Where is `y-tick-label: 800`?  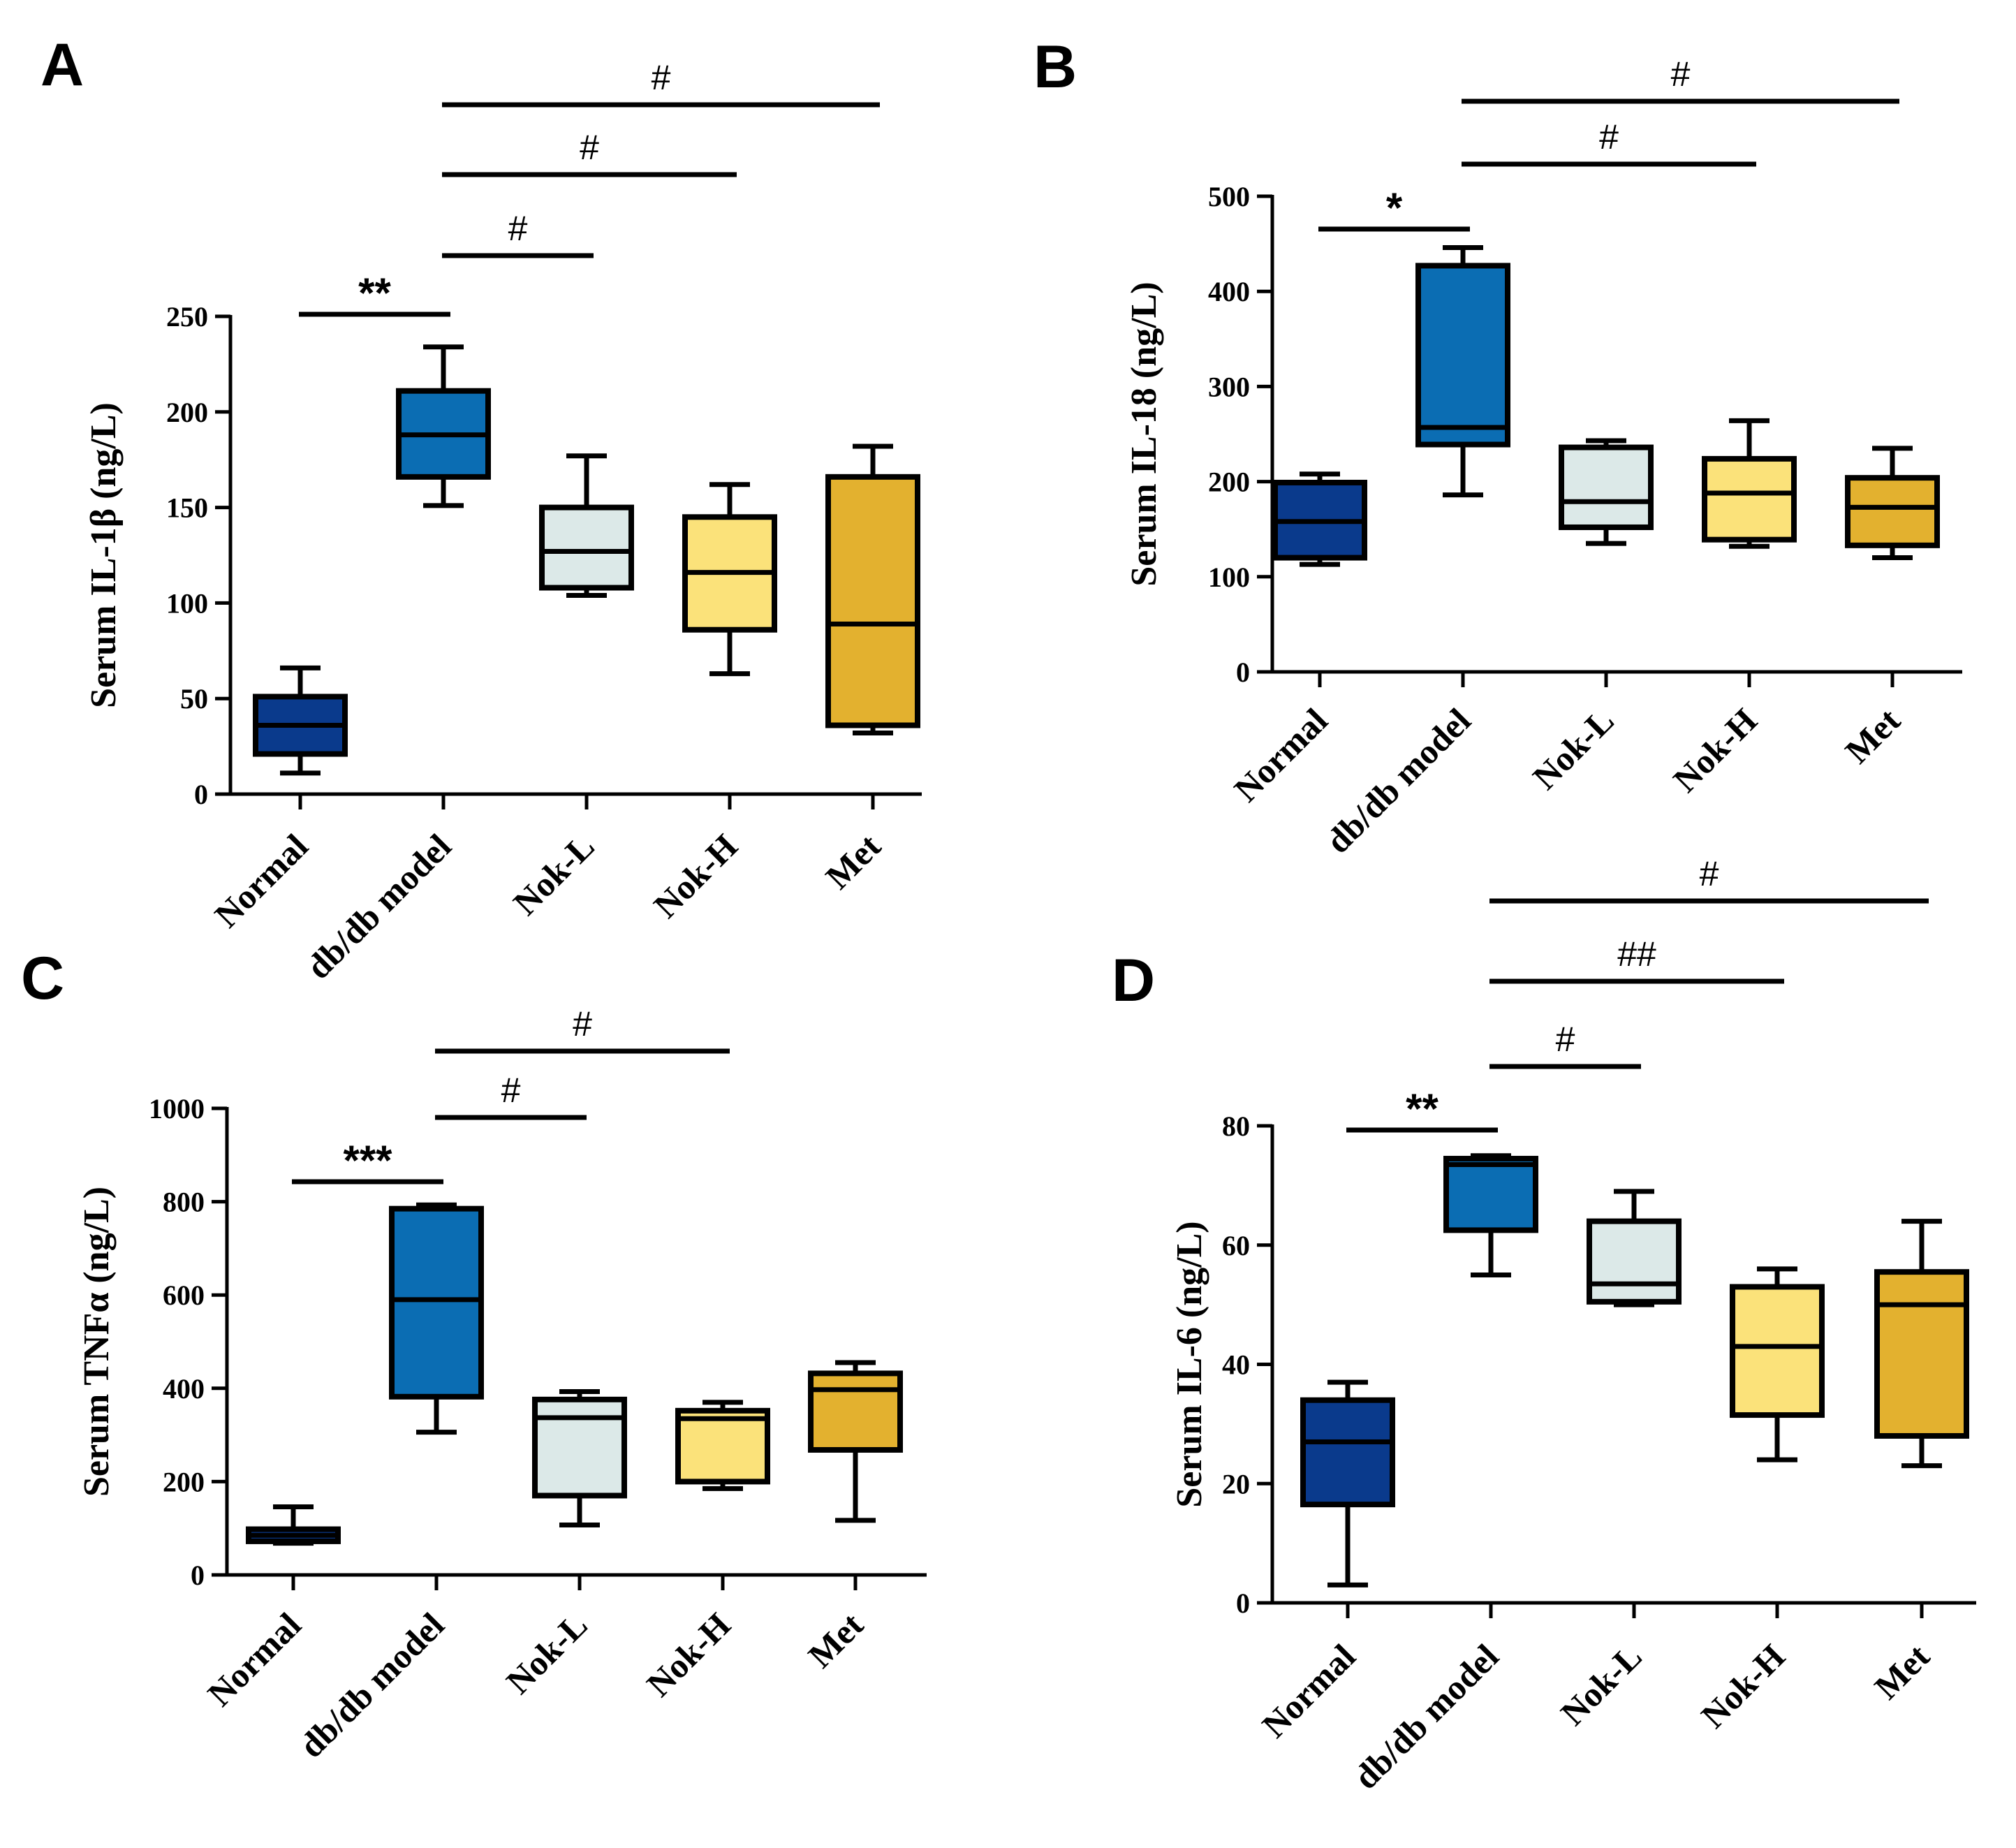 y-tick-label: 800 is located at coordinates (184, 1202).